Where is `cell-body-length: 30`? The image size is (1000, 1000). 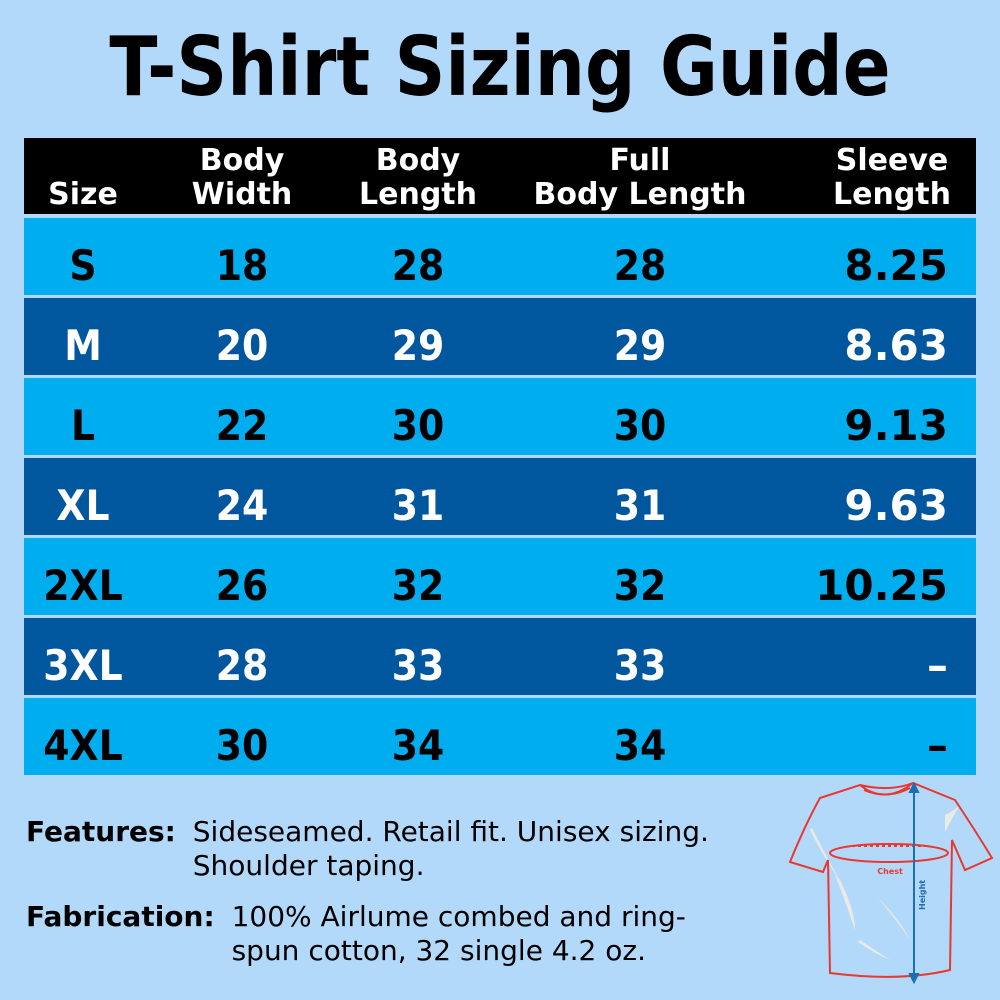 cell-body-length: 30 is located at coordinates (418, 425).